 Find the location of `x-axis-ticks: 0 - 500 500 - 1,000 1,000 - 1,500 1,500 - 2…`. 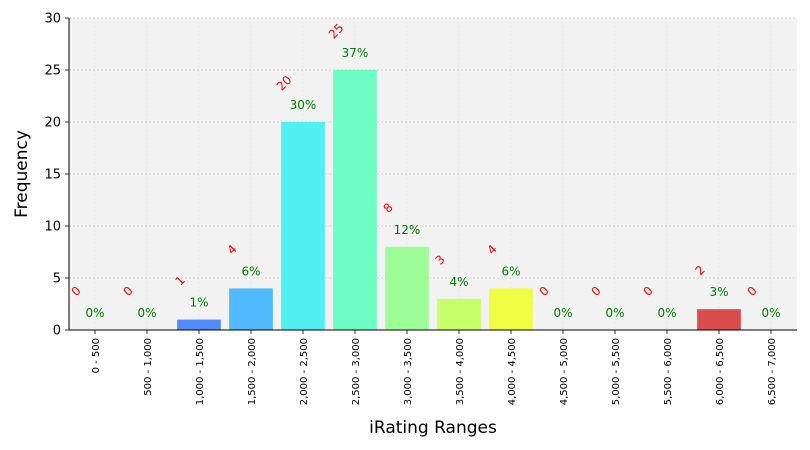

x-axis-ticks: 0 - 500 500 - 1,000 1,000 - 1,500 1,500 - 2… is located at coordinates (434, 367).